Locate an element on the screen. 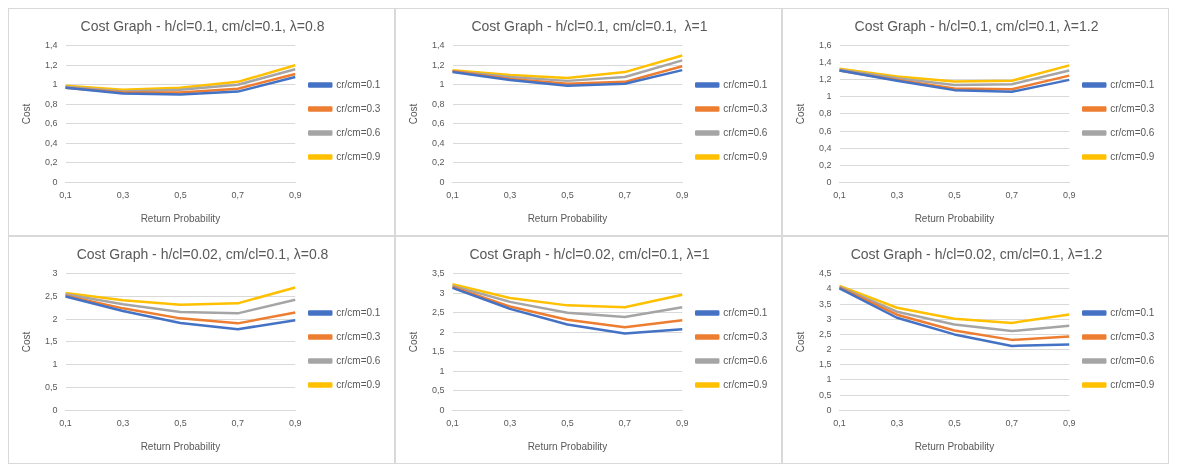 The height and width of the screenshot is (473, 1177). y-tick-label: 0,4 is located at coordinates (825, 147).